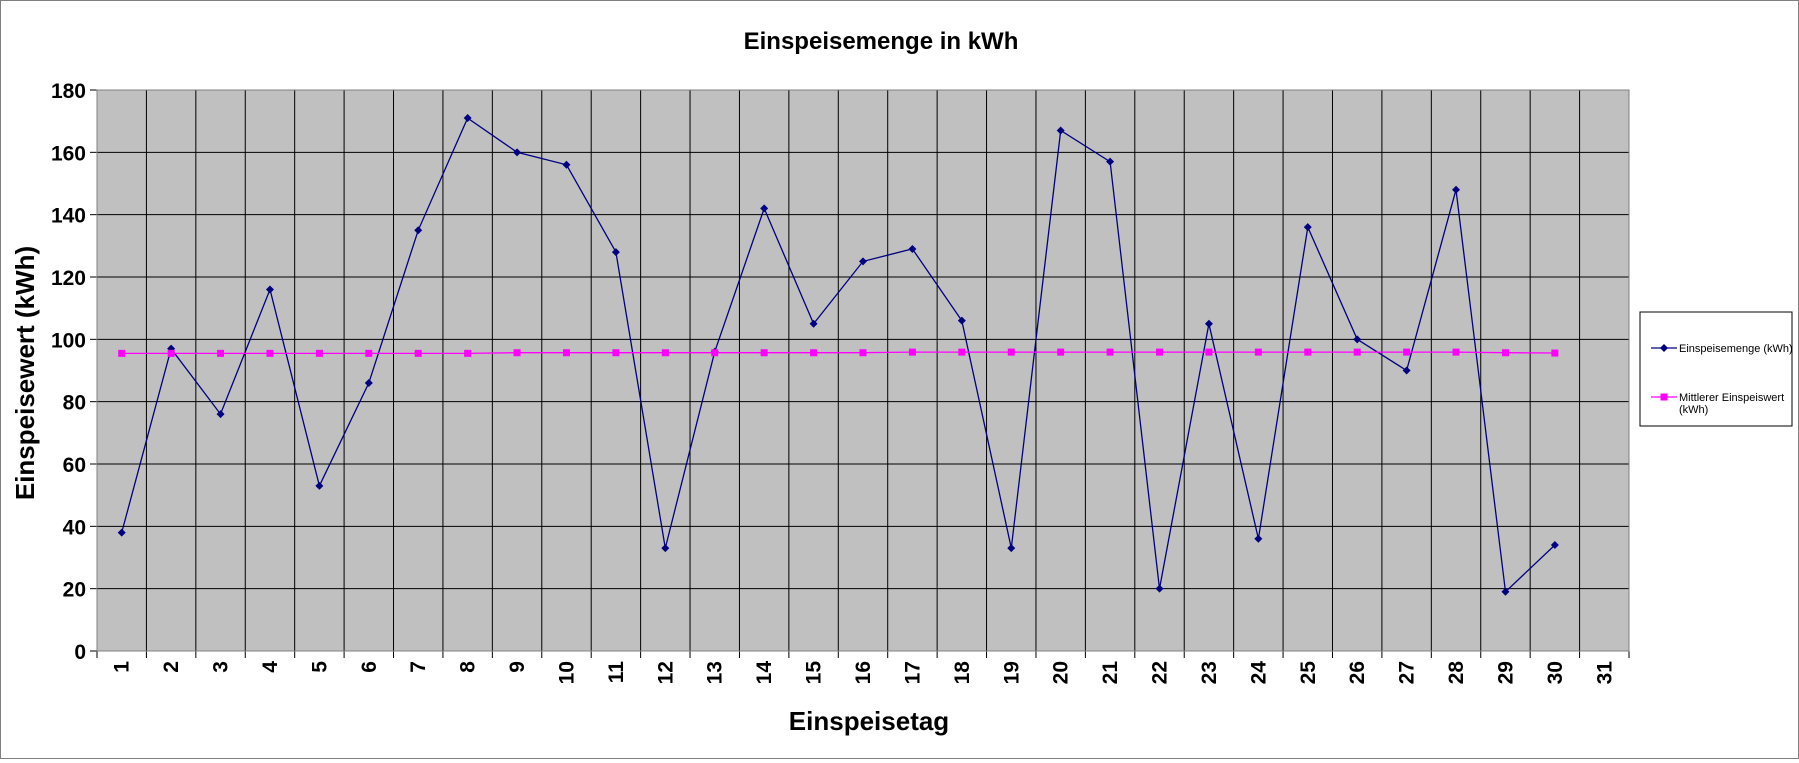  What do you see at coordinates (468, 667) in the screenshot?
I see `x-tick-label: 8` at bounding box center [468, 667].